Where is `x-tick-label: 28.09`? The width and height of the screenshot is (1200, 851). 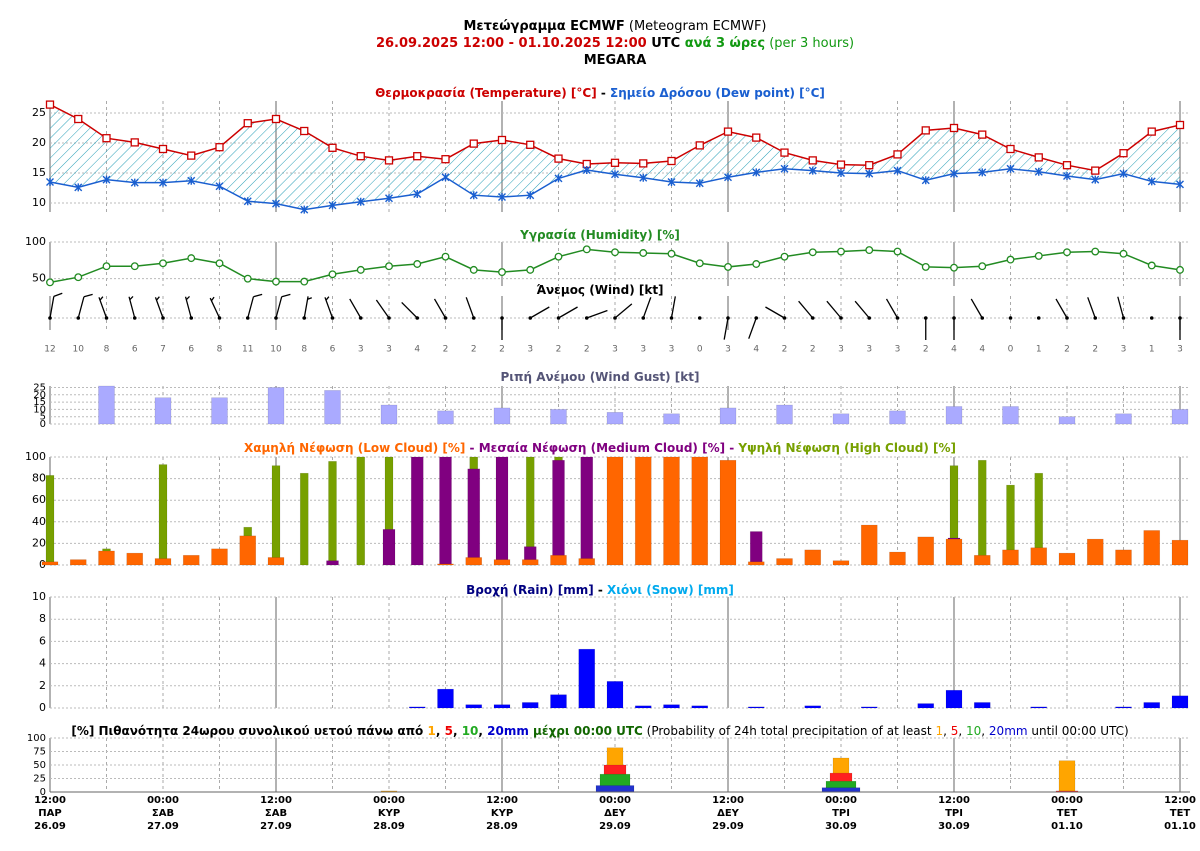 x-tick-label: 28.09 is located at coordinates (502, 826).